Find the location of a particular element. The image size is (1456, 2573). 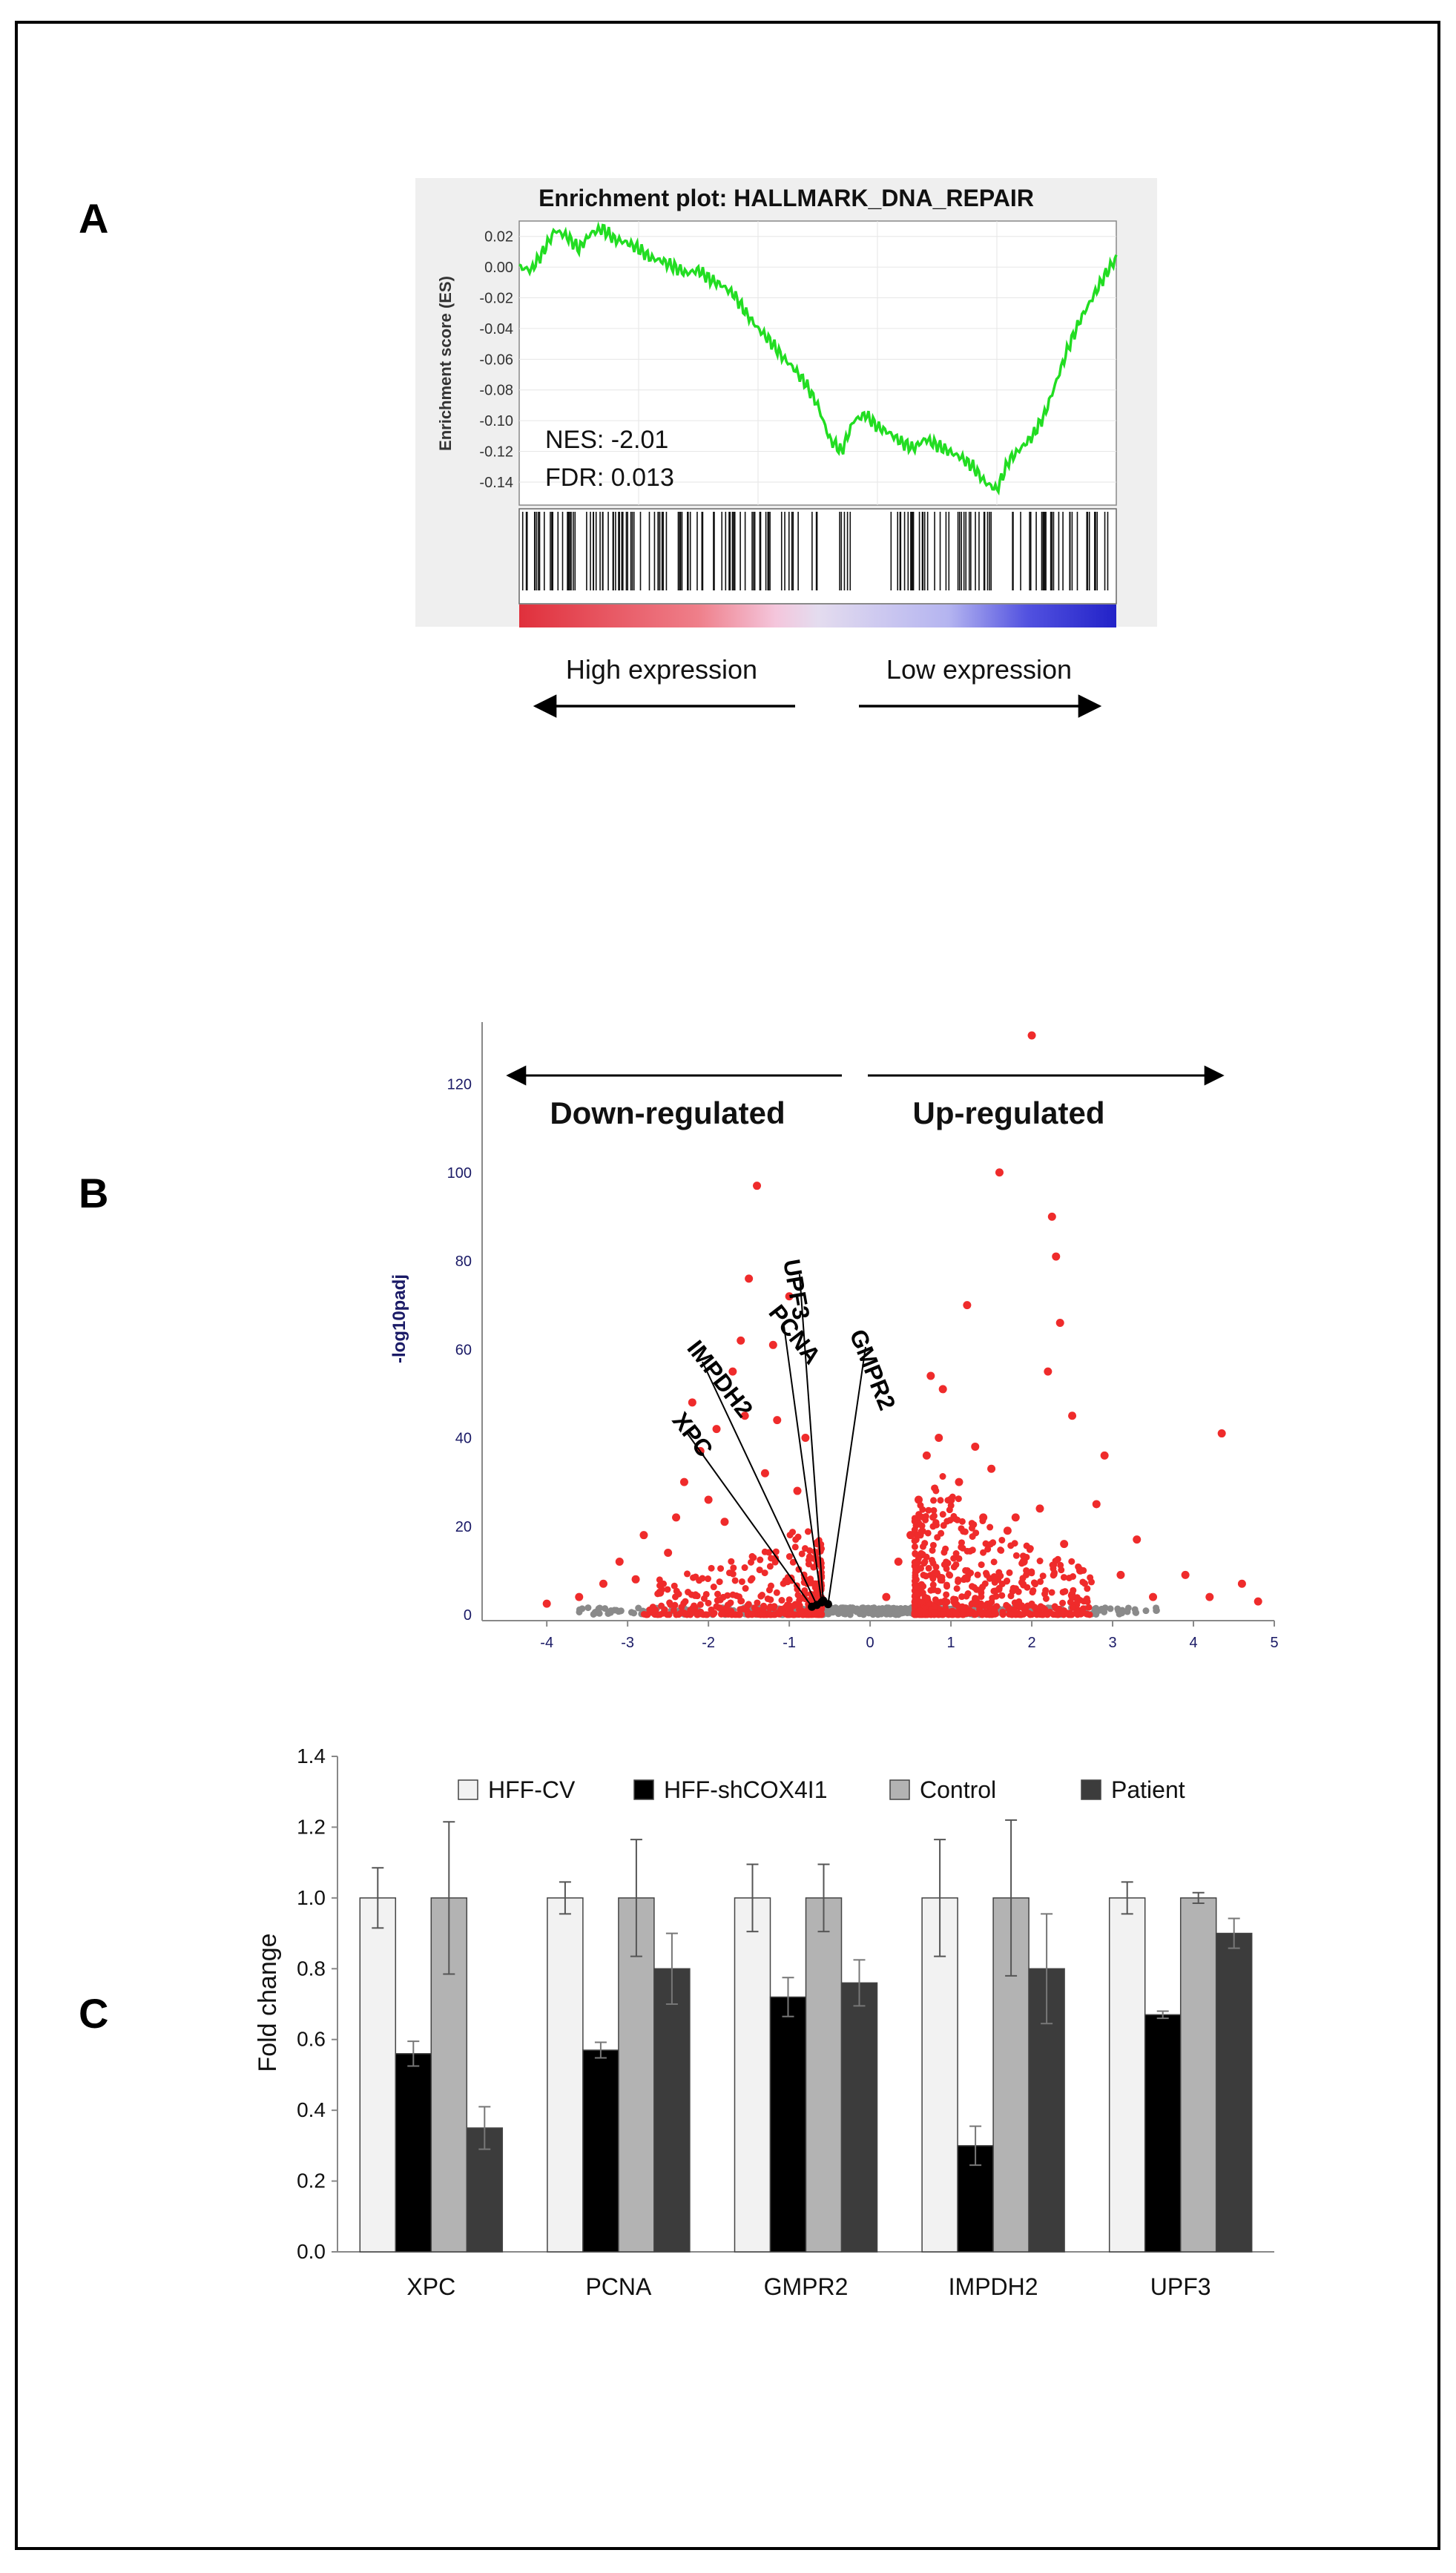

nes-annotation: NES: -2.01 is located at coordinates (606, 440).